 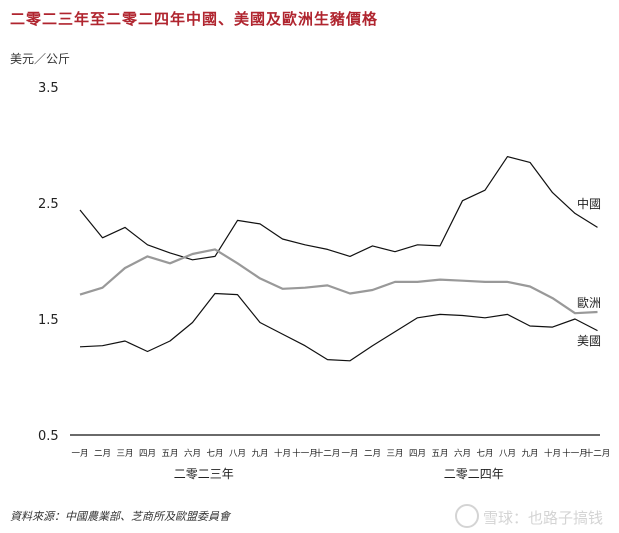 What do you see at coordinates (237, 454) in the screenshot?
I see `x-tick-label-7: 八月` at bounding box center [237, 454].